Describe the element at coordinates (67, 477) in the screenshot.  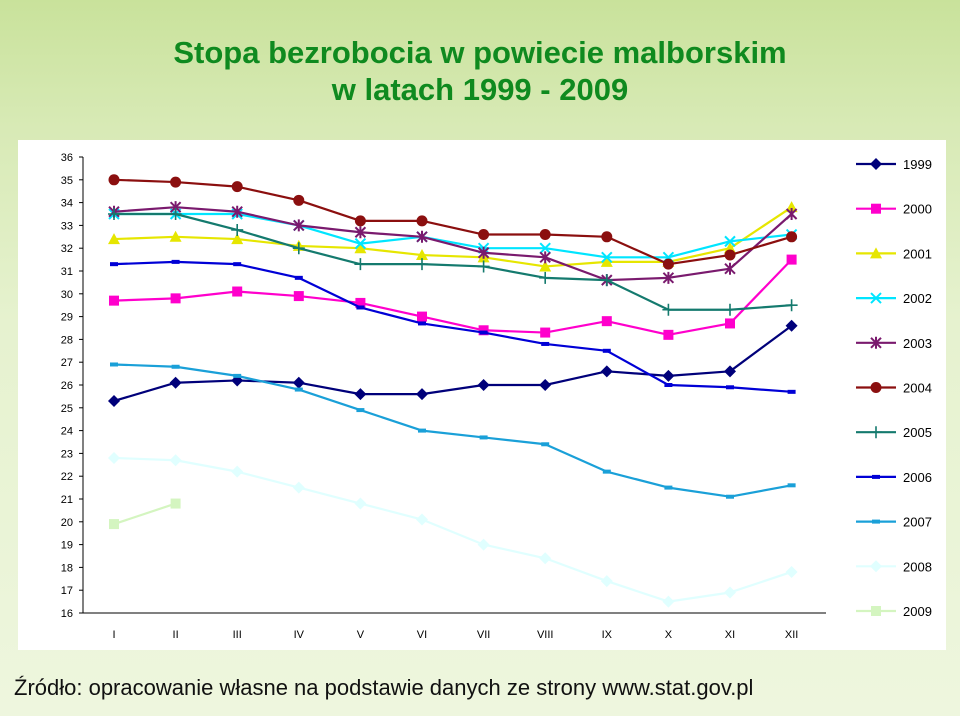
I see `y-tick-label: 22` at that location.